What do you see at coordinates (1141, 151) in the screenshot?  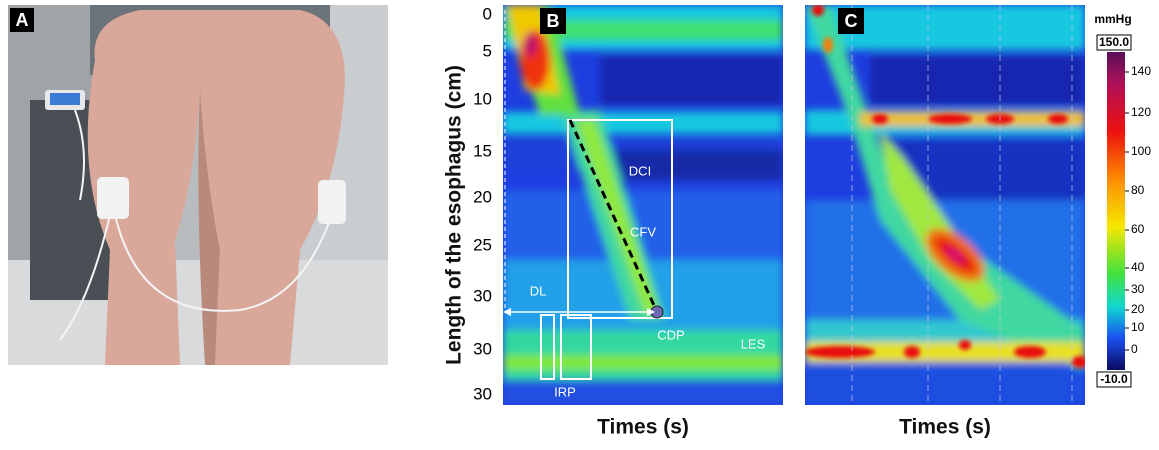 I see `colorbar-tick-label: 100` at bounding box center [1141, 151].